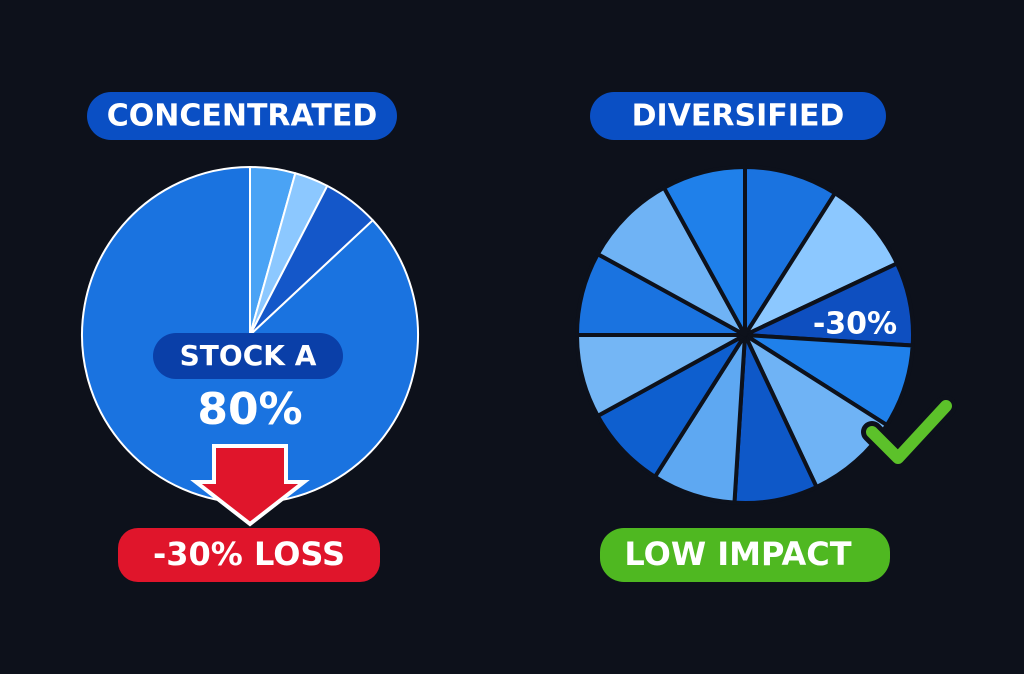  Describe the element at coordinates (855, 324) in the screenshot. I see `slice-annotation: -30%` at that location.